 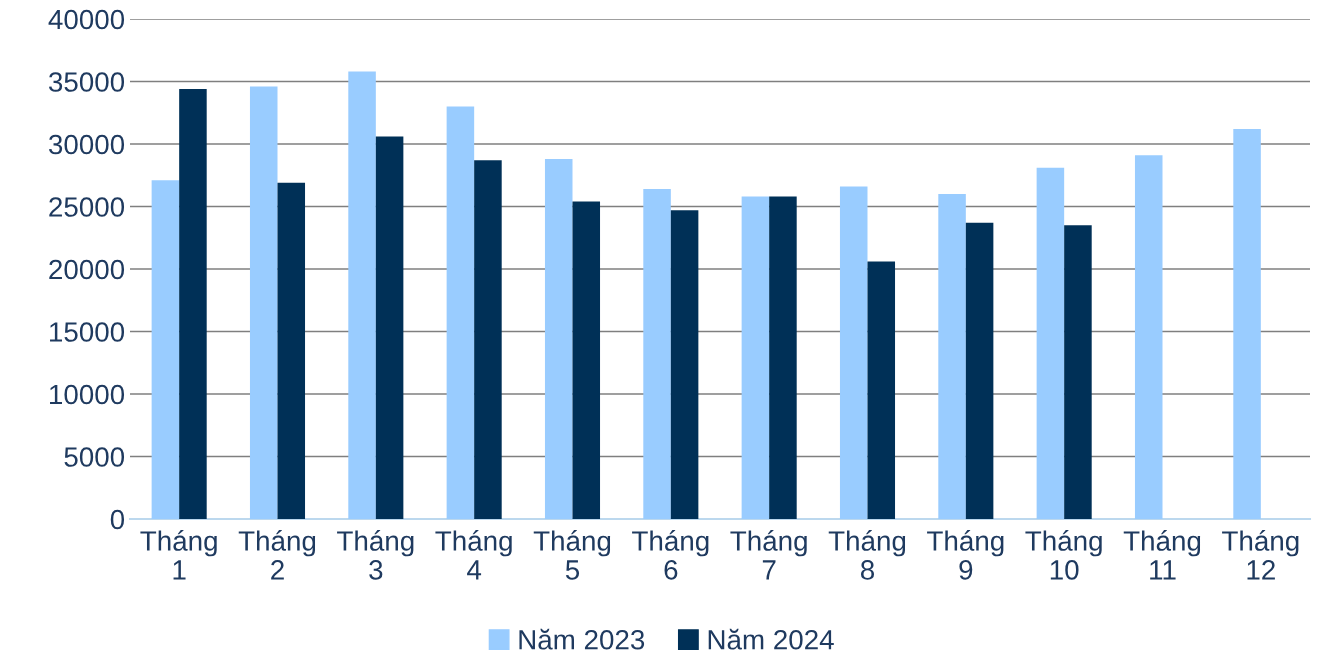 I want to click on x-tick-label: Tháng 2, so click(x=277, y=555).